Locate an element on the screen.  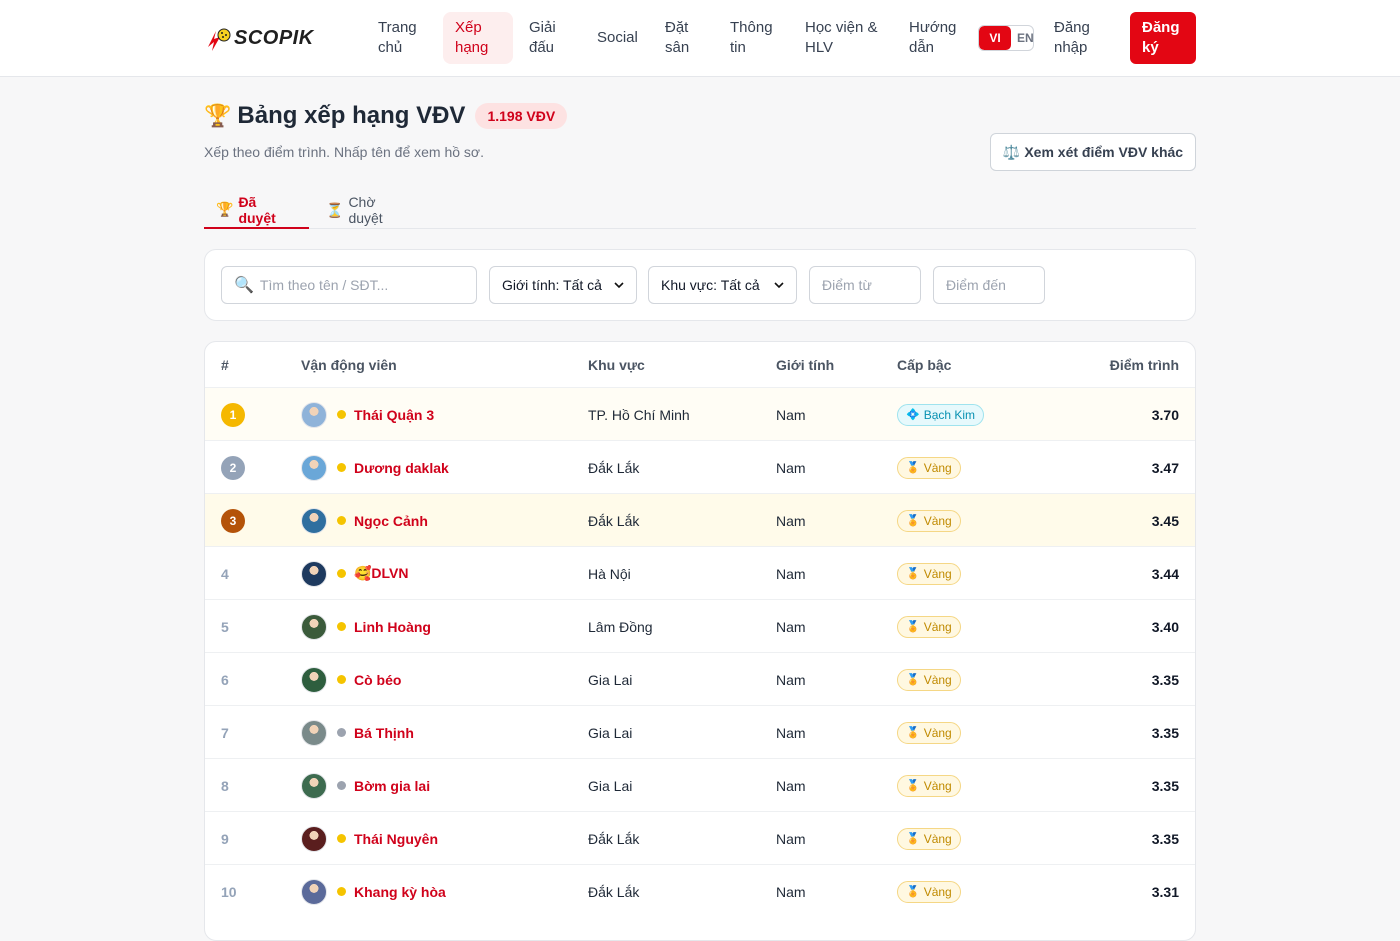
tab-pending: ⏳ Chờ duyệt is located at coordinates (369, 210).